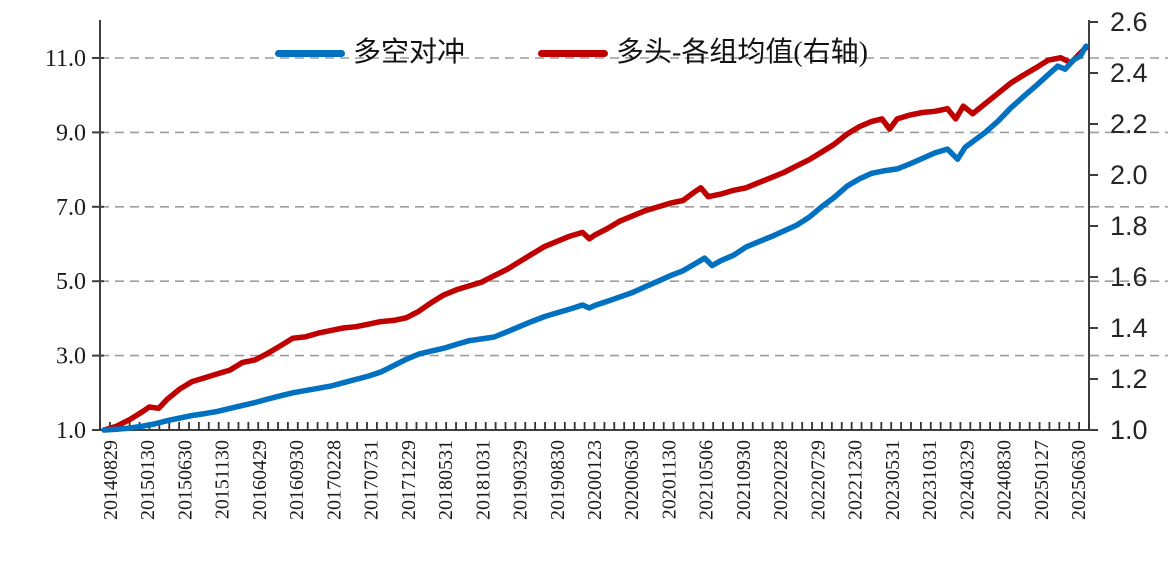 This screenshot has height=587, width=1173. I want to click on x-axis-tick-label: 20160429, so click(260, 480).